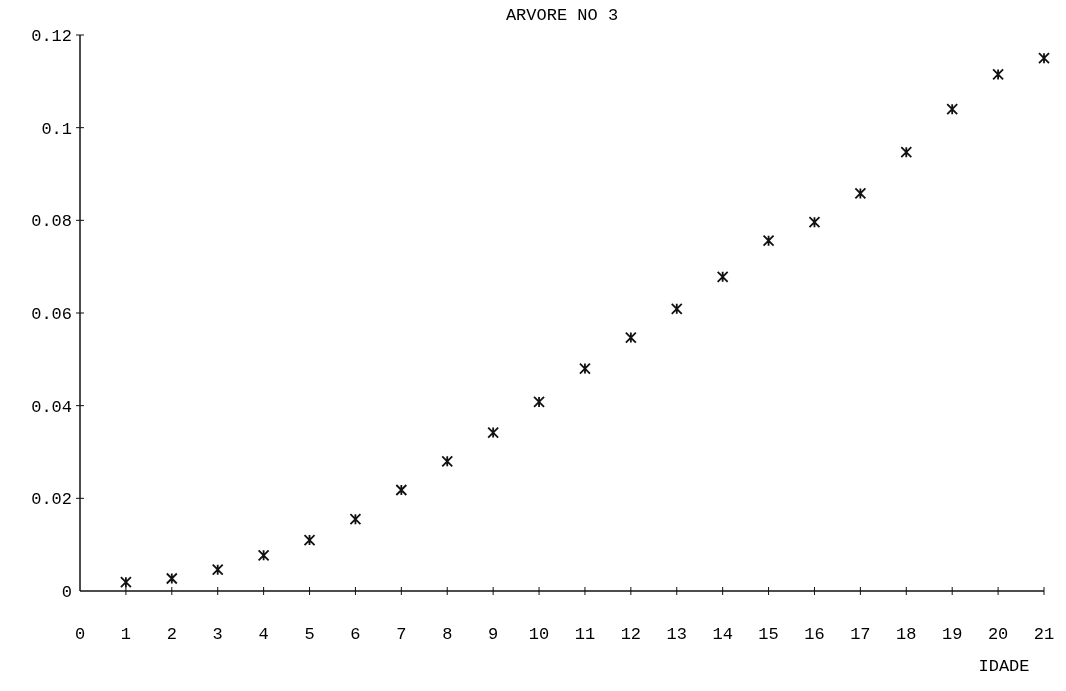 The image size is (1066, 691). What do you see at coordinates (768, 634) in the screenshot?
I see `x-tick-label: 15` at bounding box center [768, 634].